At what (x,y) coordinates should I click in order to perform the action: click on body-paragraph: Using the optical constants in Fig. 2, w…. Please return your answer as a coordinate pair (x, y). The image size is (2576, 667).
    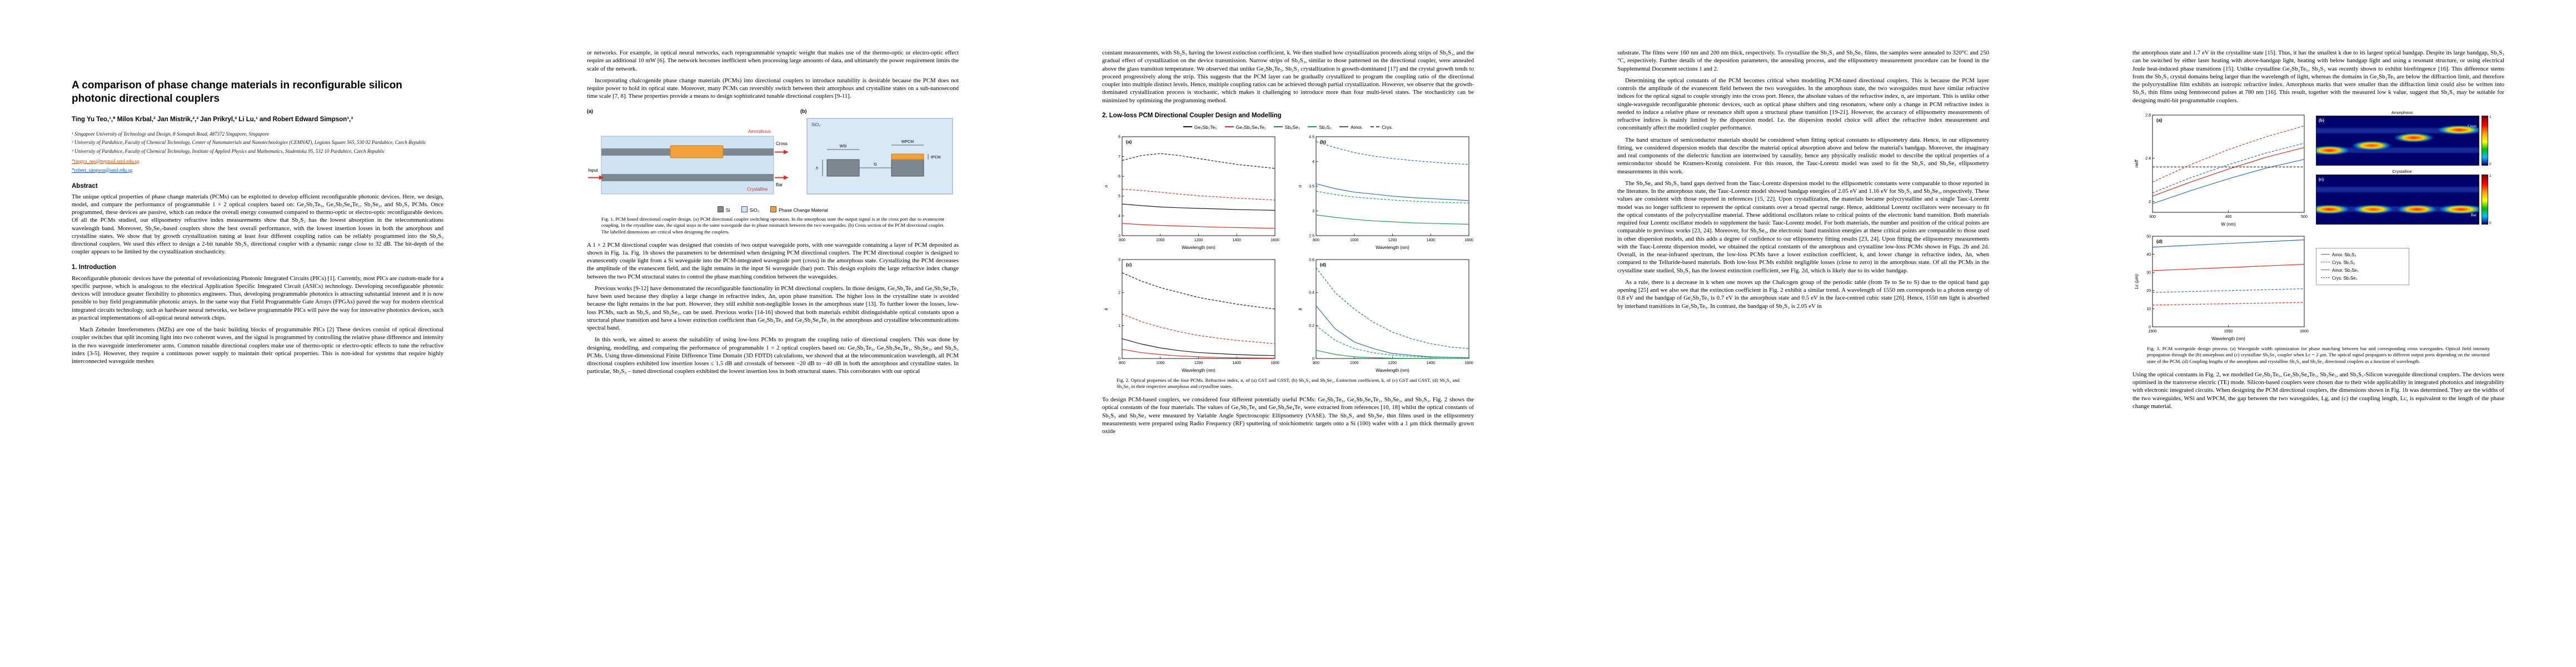
    Looking at the image, I should click on (2318, 390).